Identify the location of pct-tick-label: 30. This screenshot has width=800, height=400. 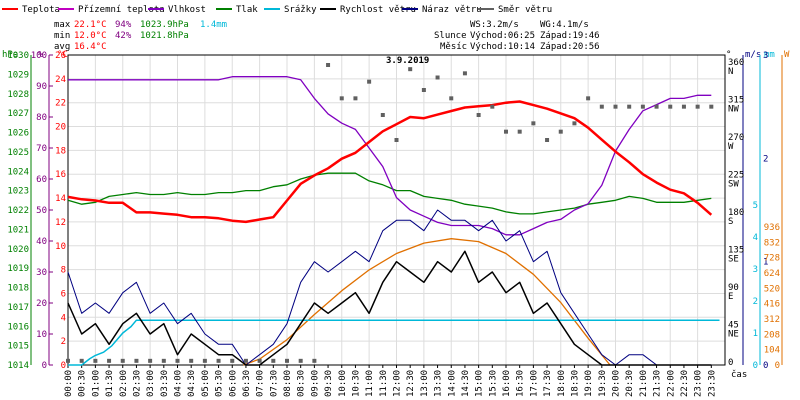
(41, 273).